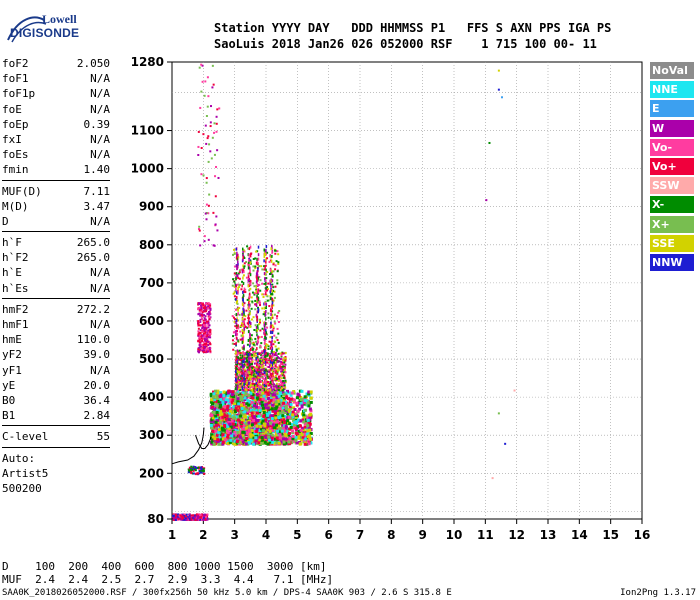  What do you see at coordinates (56, 242) in the screenshot?
I see `param-row: h`F 265.0` at bounding box center [56, 242].